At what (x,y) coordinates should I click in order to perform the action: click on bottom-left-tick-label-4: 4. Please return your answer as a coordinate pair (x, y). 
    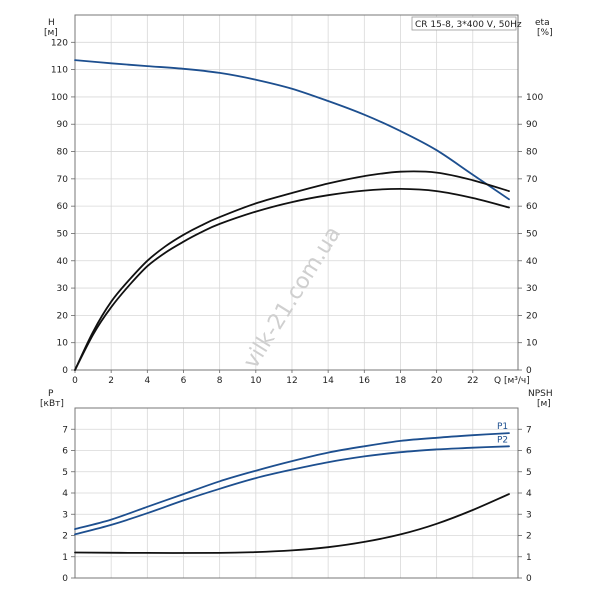
    Looking at the image, I should click on (65, 494).